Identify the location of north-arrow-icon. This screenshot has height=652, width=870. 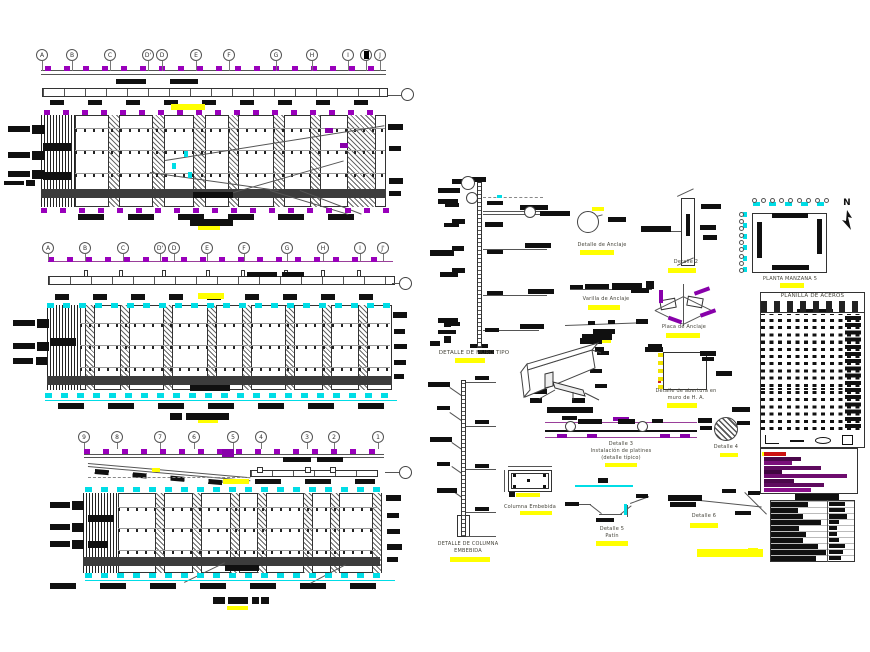
(847, 220).